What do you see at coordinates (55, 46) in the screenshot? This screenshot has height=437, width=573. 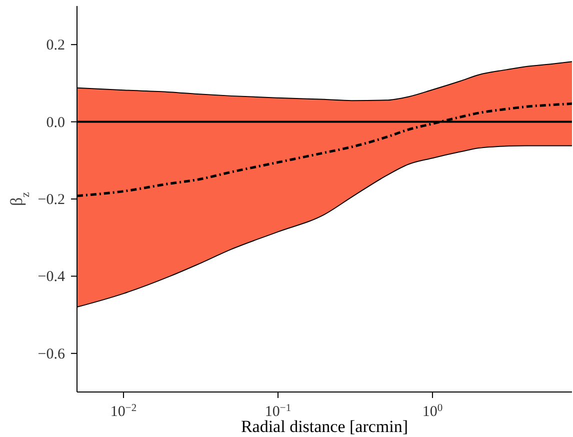 I see `y-tick-label: 0.2` at bounding box center [55, 46].